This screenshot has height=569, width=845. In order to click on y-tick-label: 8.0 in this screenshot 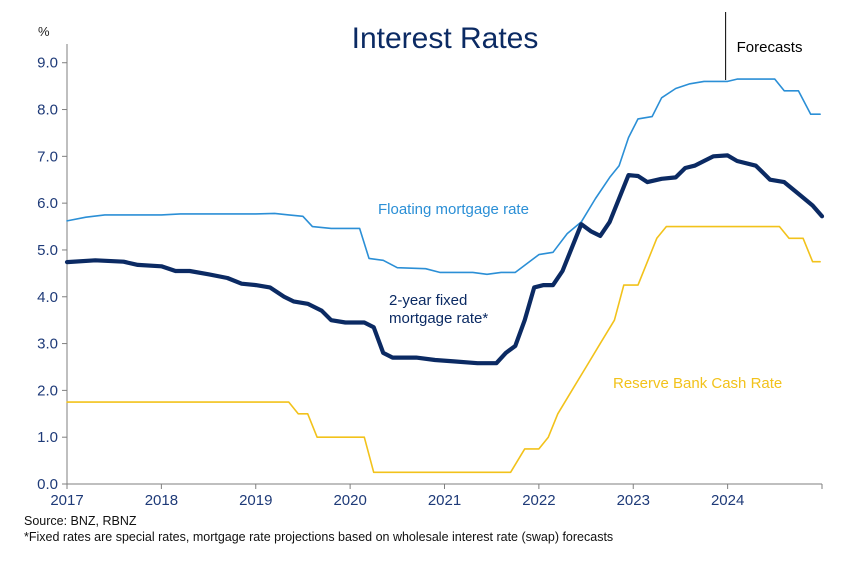, I will do `click(47, 110)`.